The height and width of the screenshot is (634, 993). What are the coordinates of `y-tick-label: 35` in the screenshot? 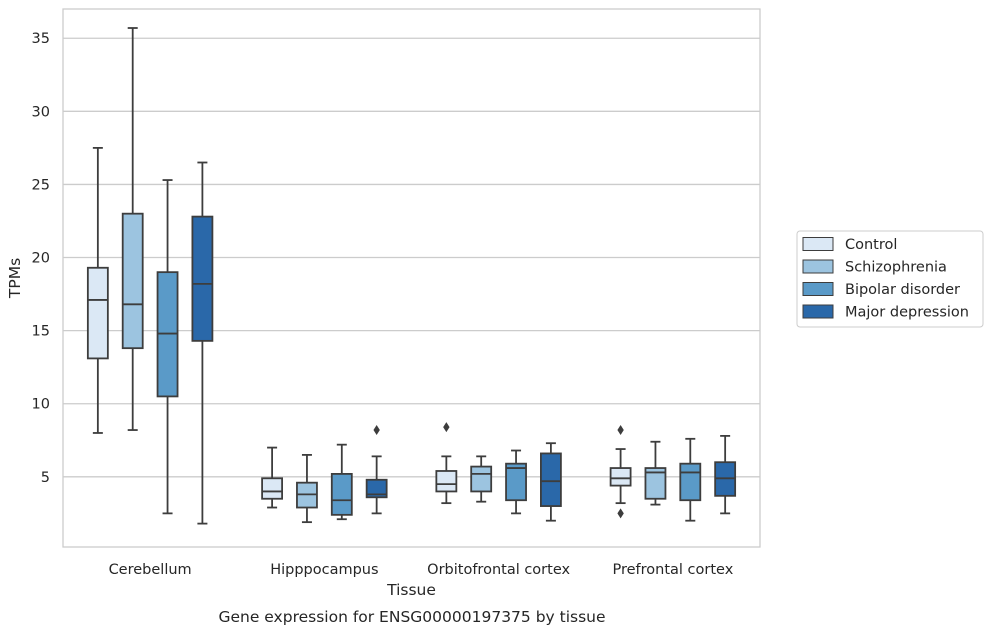 It's located at (41, 39).